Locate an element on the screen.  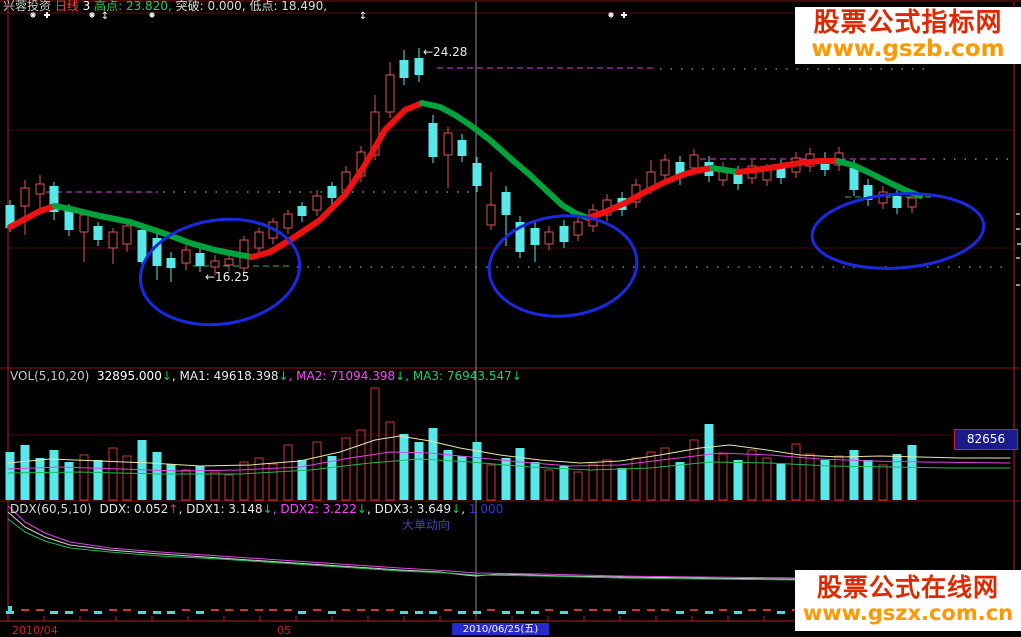
vol-title-part: 32895.000 is located at coordinates (129, 376).